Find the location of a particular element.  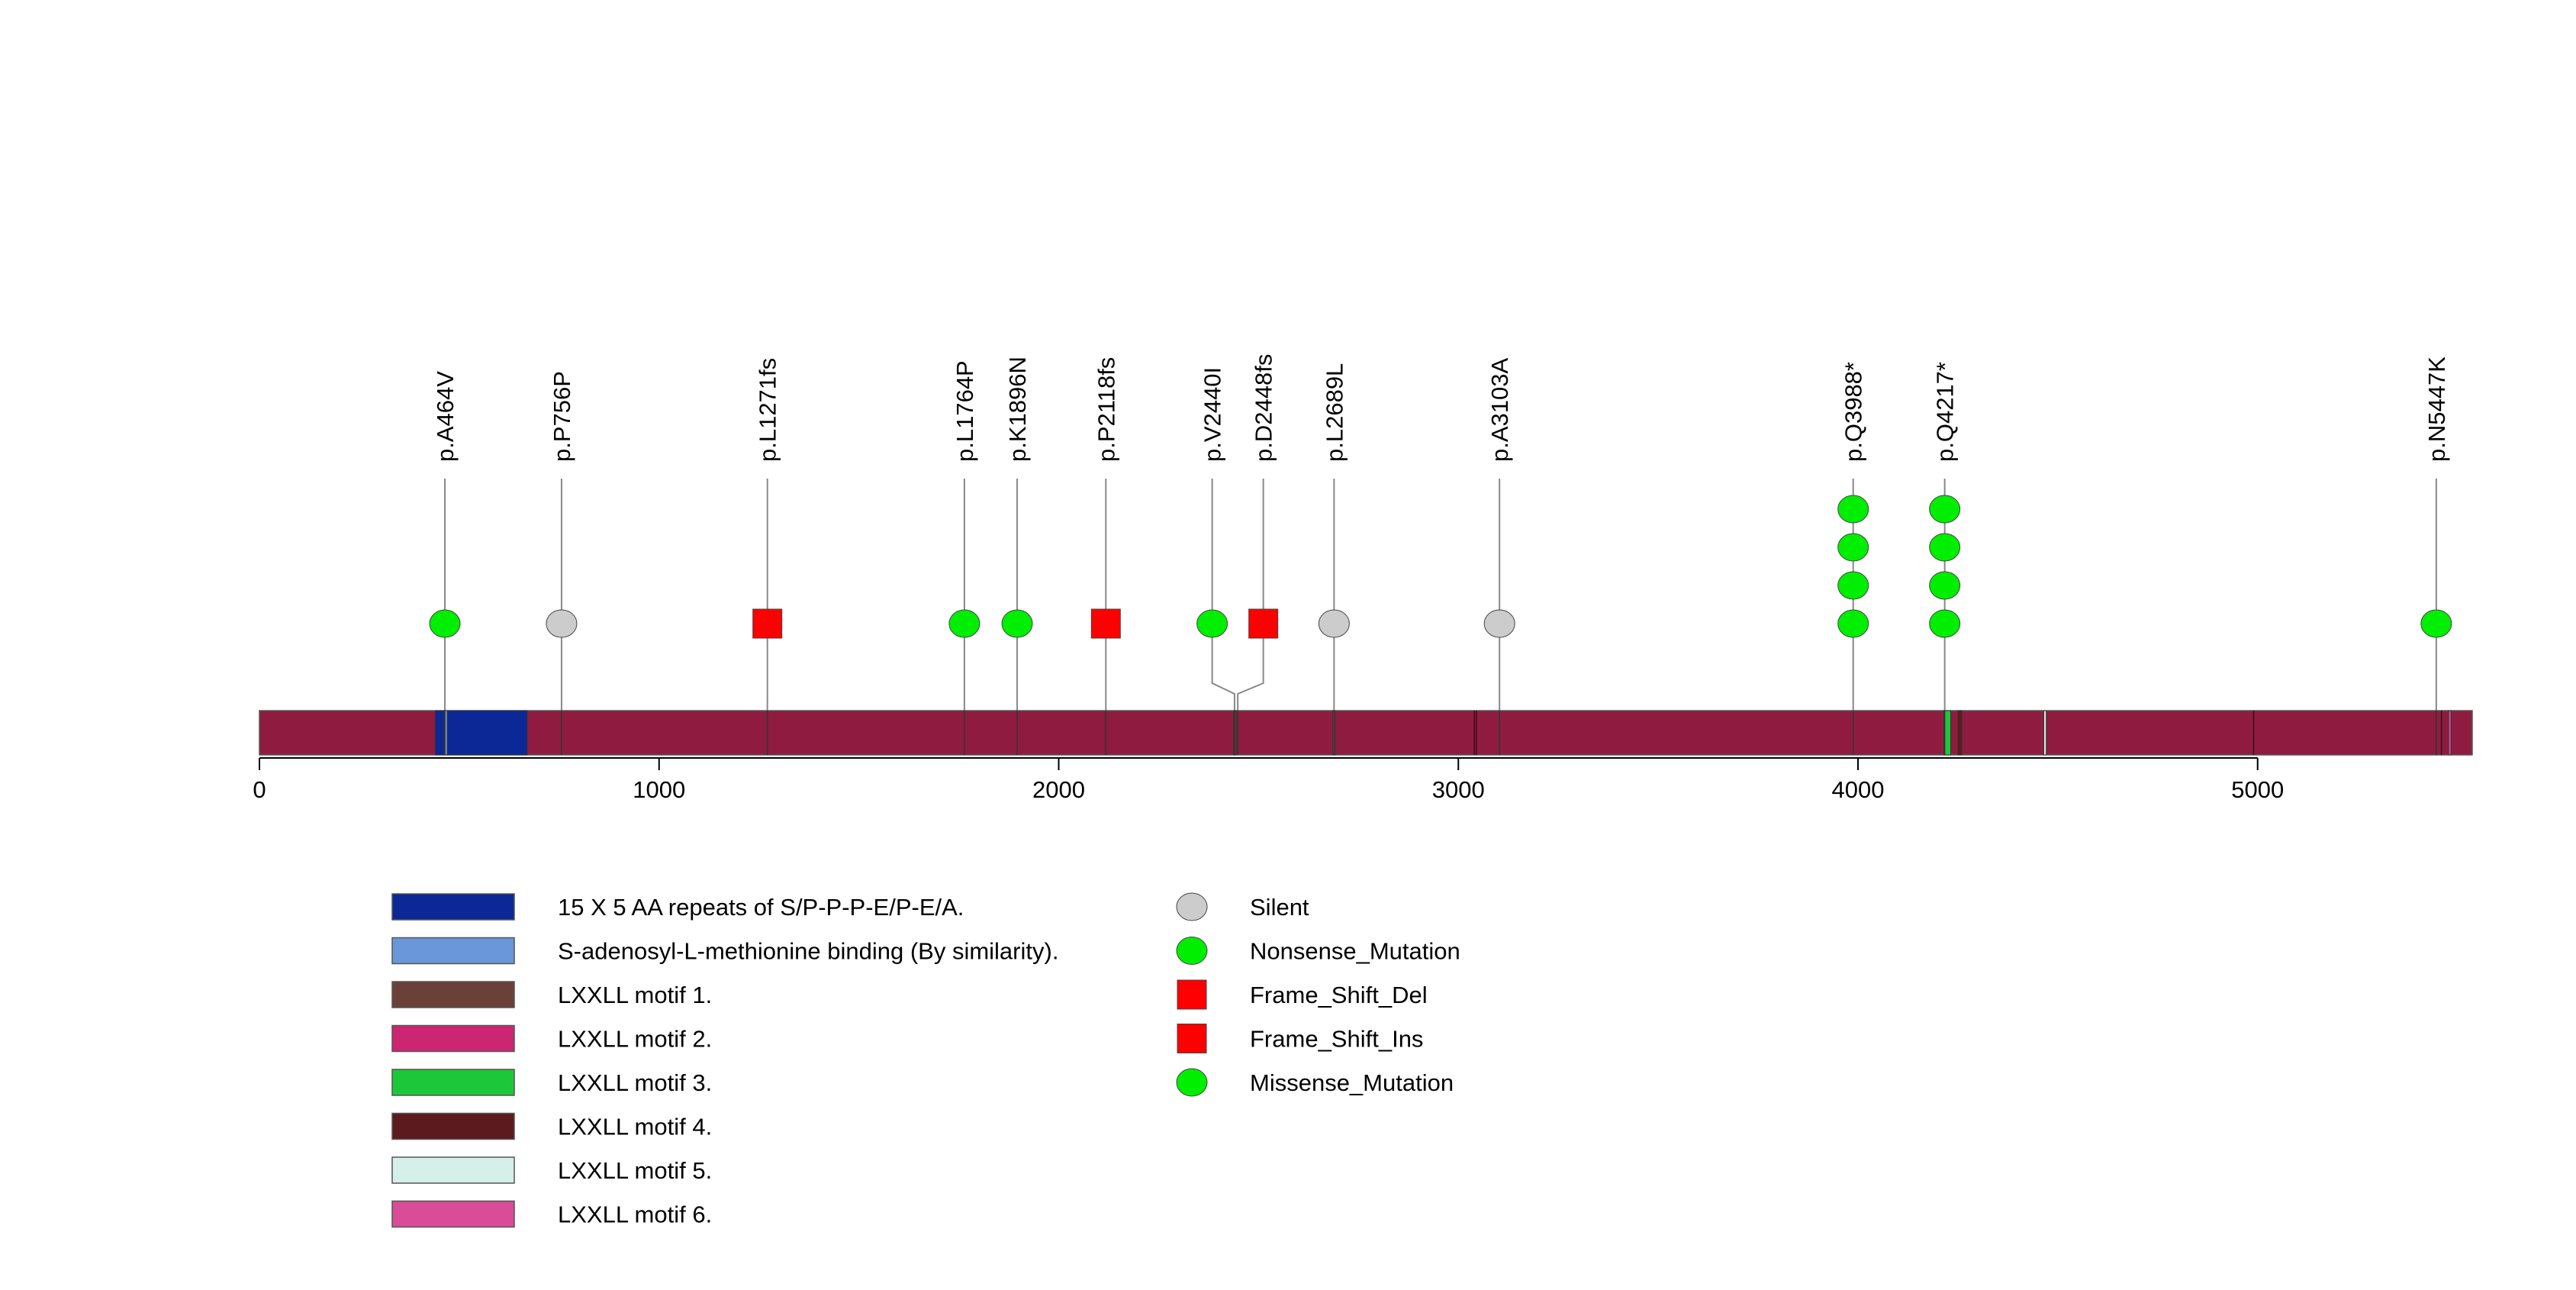

legend-domain-label: LXXLL motif 1. is located at coordinates (635, 995).